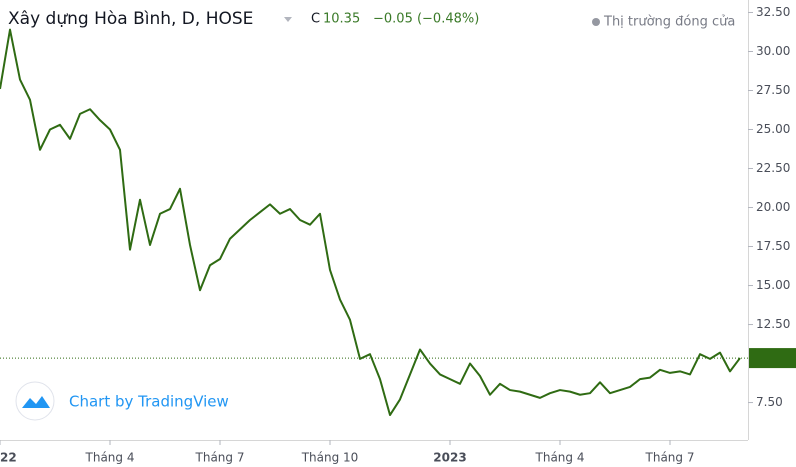 This screenshot has width=796, height=467. Describe the element at coordinates (288, 19) in the screenshot. I see `title-dropdown` at that location.